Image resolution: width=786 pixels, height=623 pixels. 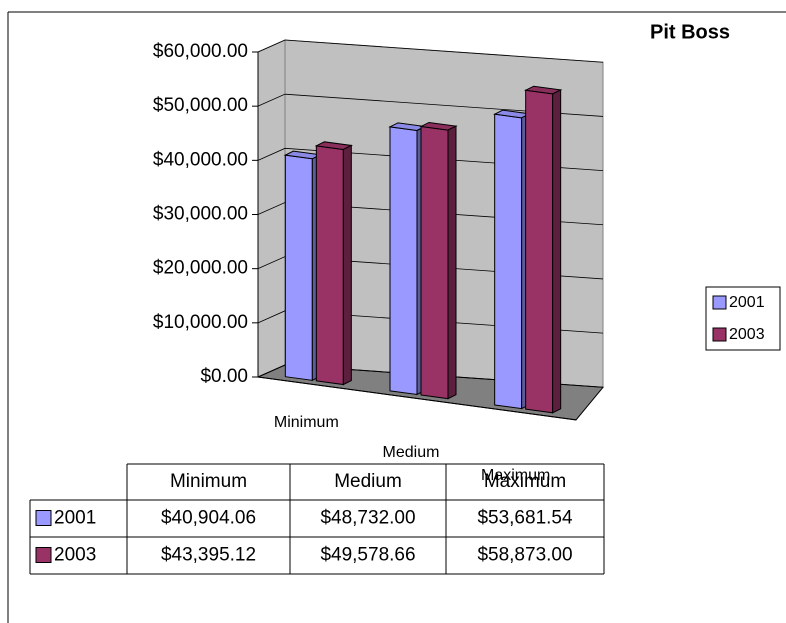 I want to click on table-cell: $40,904.06, so click(x=208, y=518).